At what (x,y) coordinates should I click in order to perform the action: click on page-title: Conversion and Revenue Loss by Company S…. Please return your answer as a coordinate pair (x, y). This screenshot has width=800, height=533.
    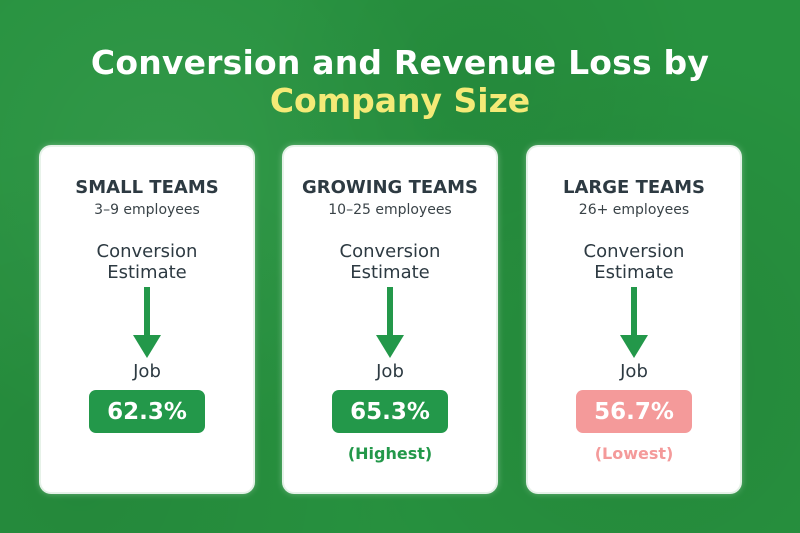
    Looking at the image, I should click on (400, 82).